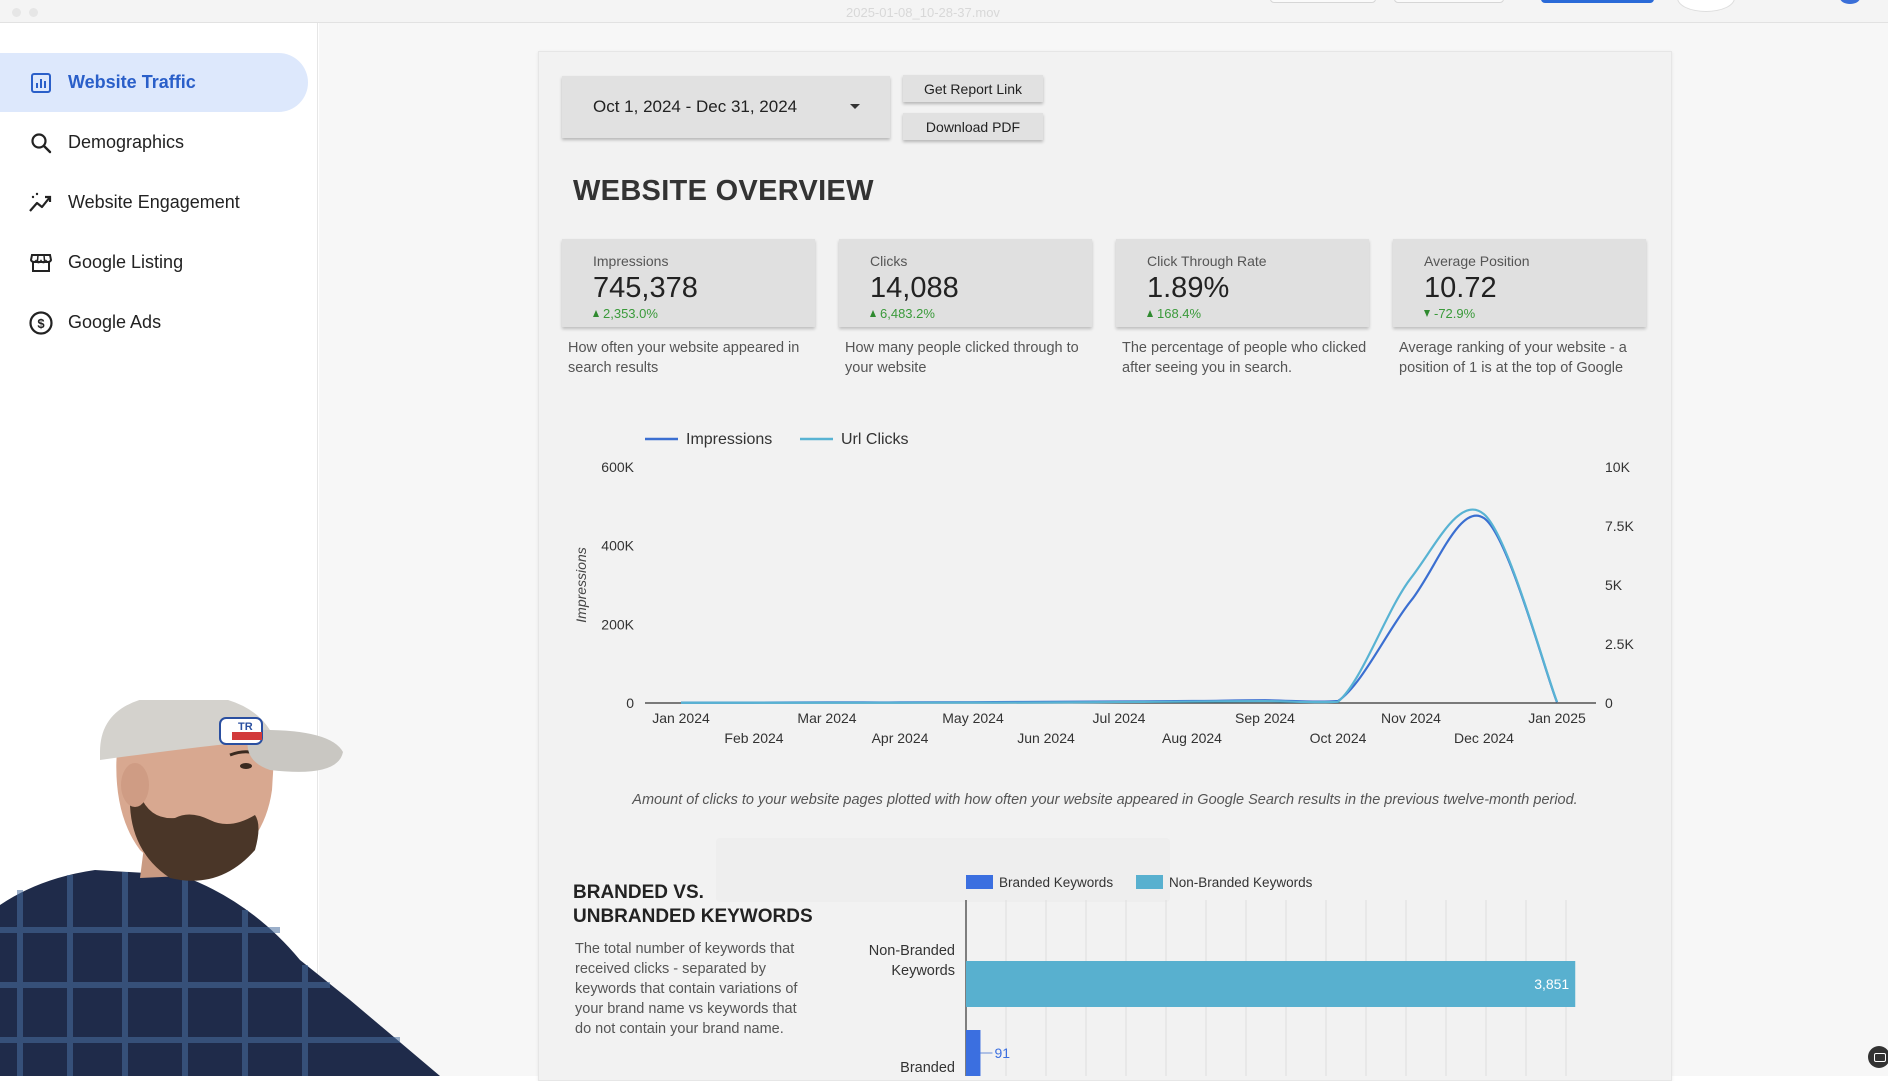  I want to click on date-range-picker: Oct 1, 2024 - Dec 31, 2024, so click(726, 107).